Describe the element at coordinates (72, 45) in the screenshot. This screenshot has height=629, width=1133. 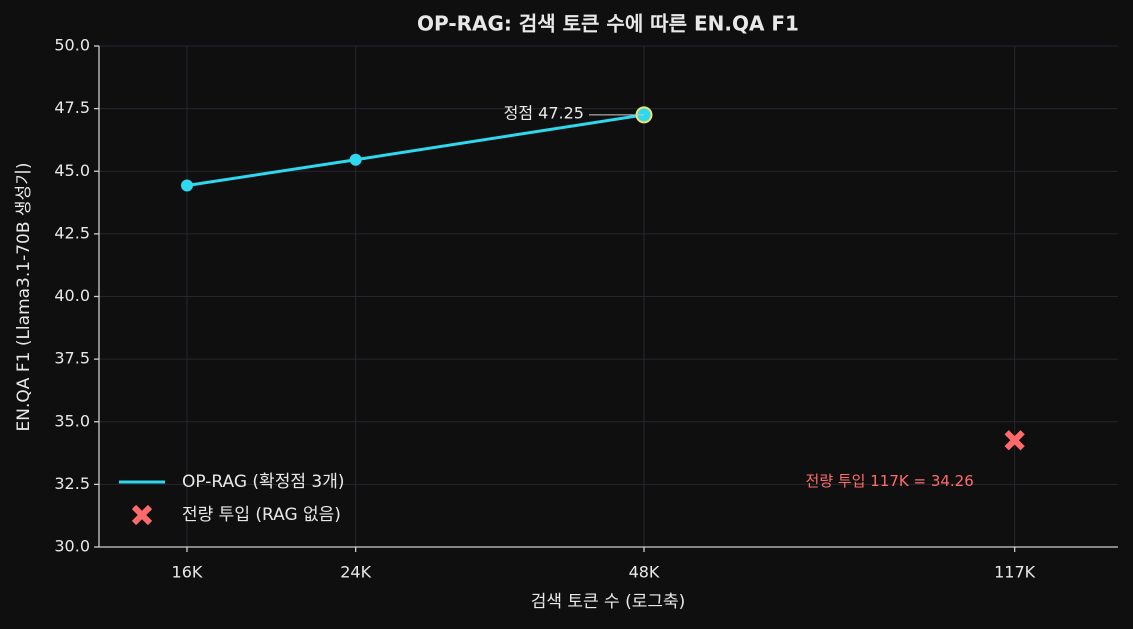
I see `y-tick-label: 50.0` at that location.